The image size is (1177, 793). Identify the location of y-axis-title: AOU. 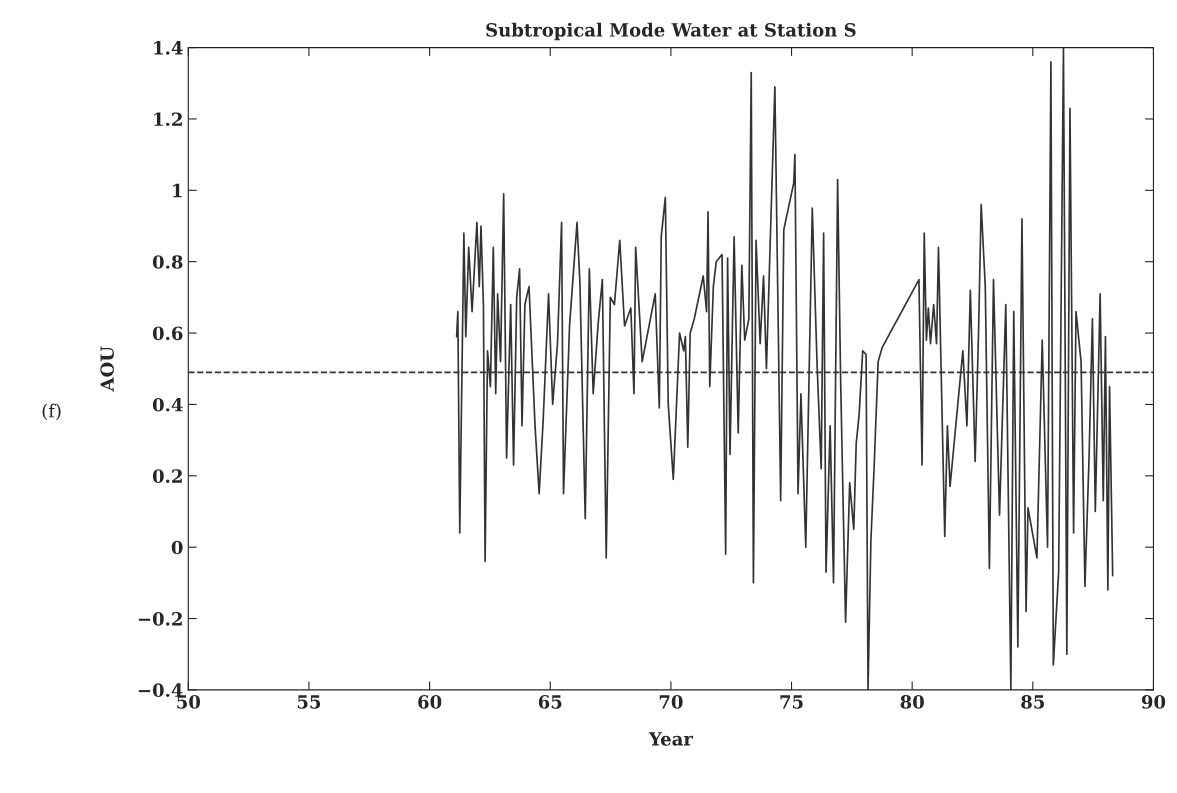
(107, 369).